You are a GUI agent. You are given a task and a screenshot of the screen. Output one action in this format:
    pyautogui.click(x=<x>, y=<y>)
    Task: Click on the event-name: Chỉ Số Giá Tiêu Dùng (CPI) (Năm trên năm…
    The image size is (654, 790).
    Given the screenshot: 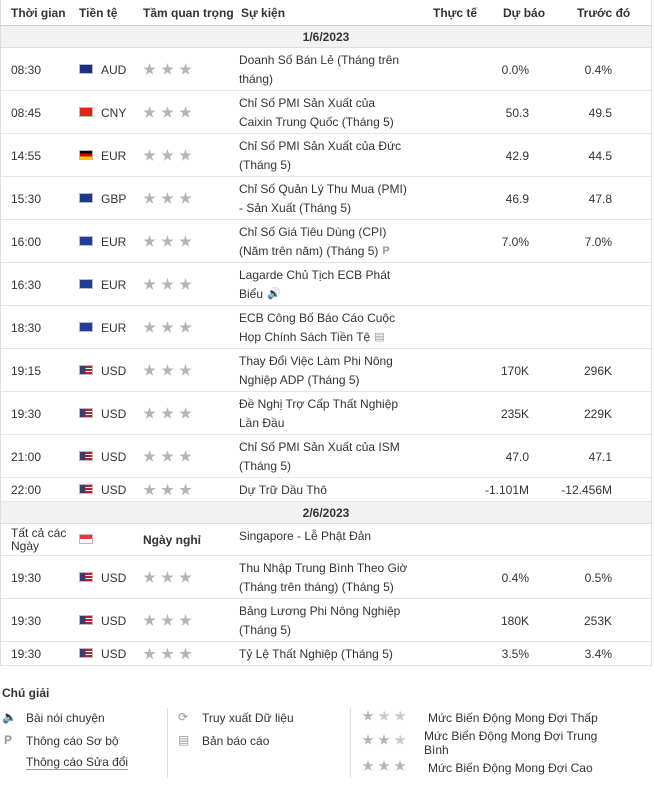 What is the action you would take?
    pyautogui.click(x=325, y=242)
    